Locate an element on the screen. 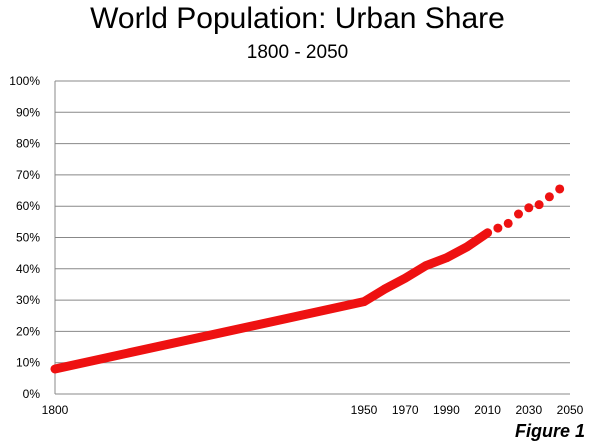 Image resolution: width=595 pixels, height=446 pixels. y-tick-label: 100% is located at coordinates (24, 81).